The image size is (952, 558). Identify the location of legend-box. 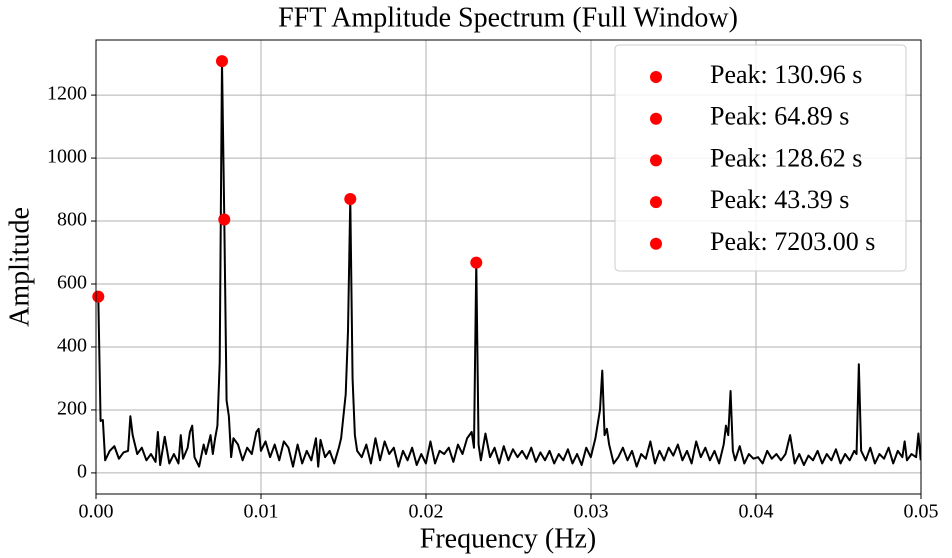
(760, 158).